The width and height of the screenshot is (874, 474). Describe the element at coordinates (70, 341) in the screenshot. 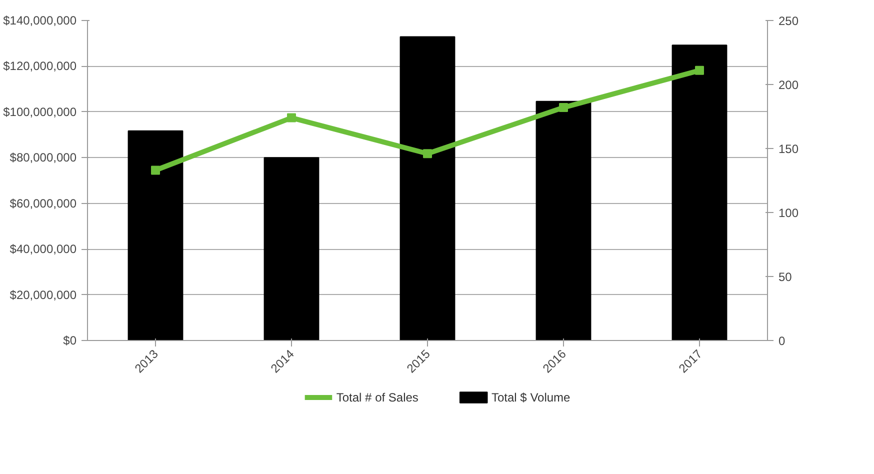

I see `y-tick-label: $0` at that location.